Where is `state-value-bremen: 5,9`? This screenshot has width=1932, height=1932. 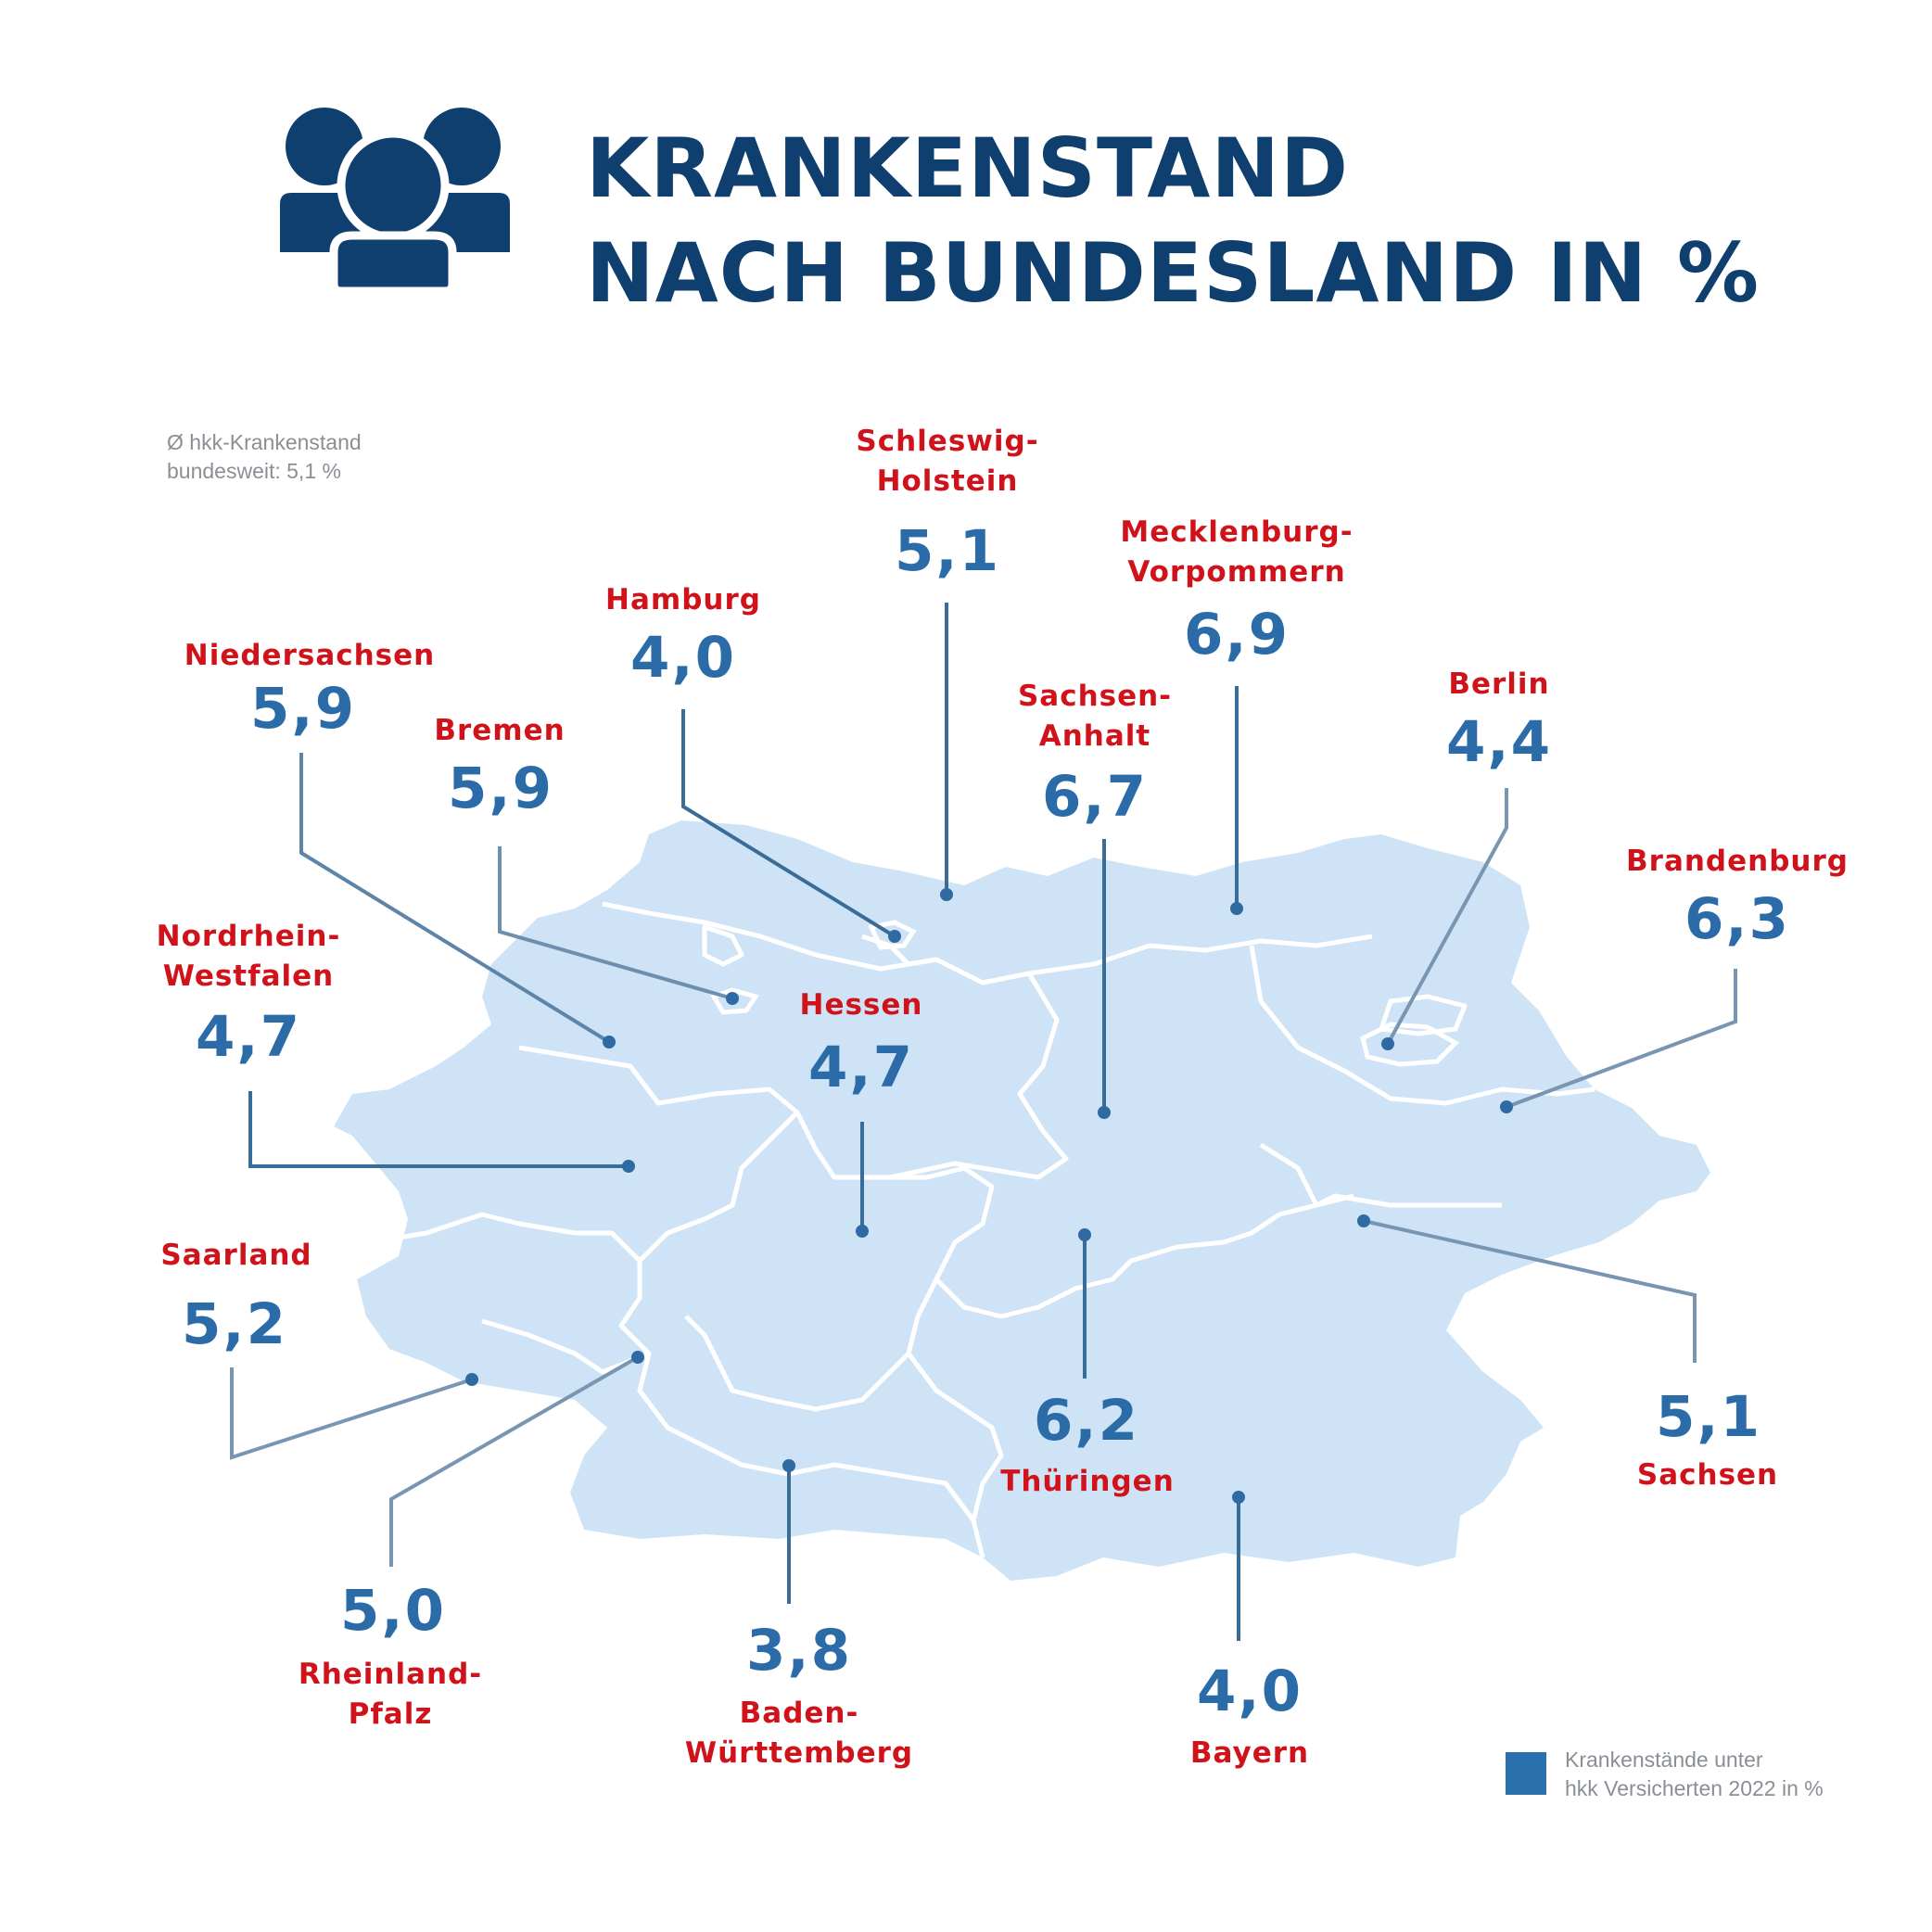
state-value-bremen: 5,9 is located at coordinates (500, 788).